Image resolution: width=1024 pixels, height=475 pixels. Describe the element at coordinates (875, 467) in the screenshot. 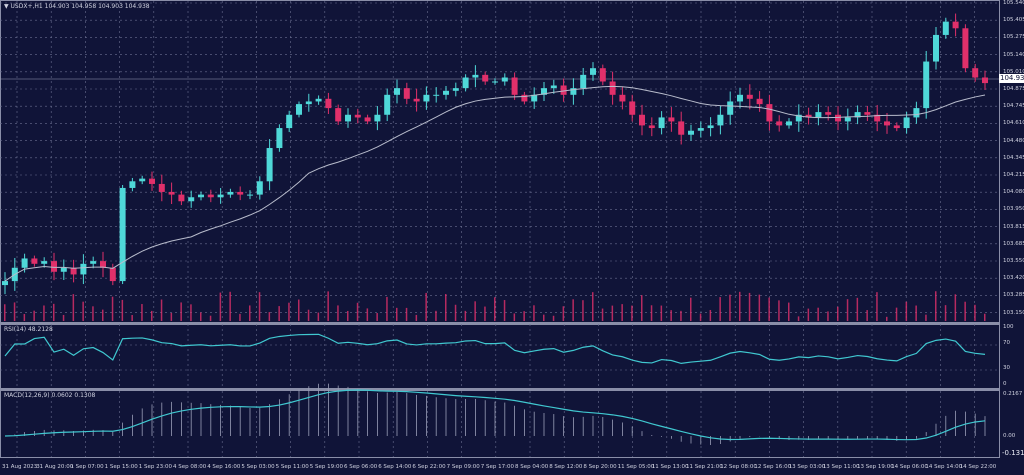

I see `time-axis-label: 13 Sep 19:00` at that location.